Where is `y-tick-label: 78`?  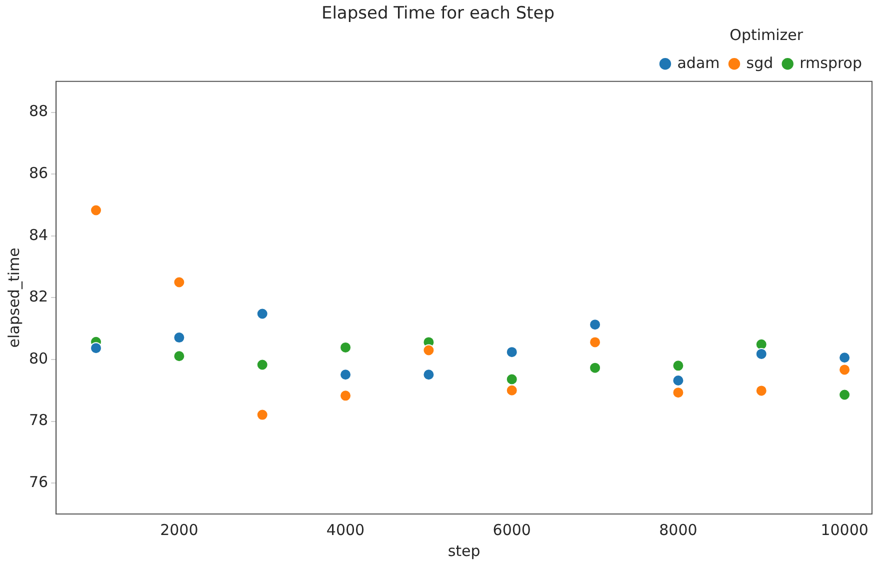 y-tick-label: 78 is located at coordinates (38, 420).